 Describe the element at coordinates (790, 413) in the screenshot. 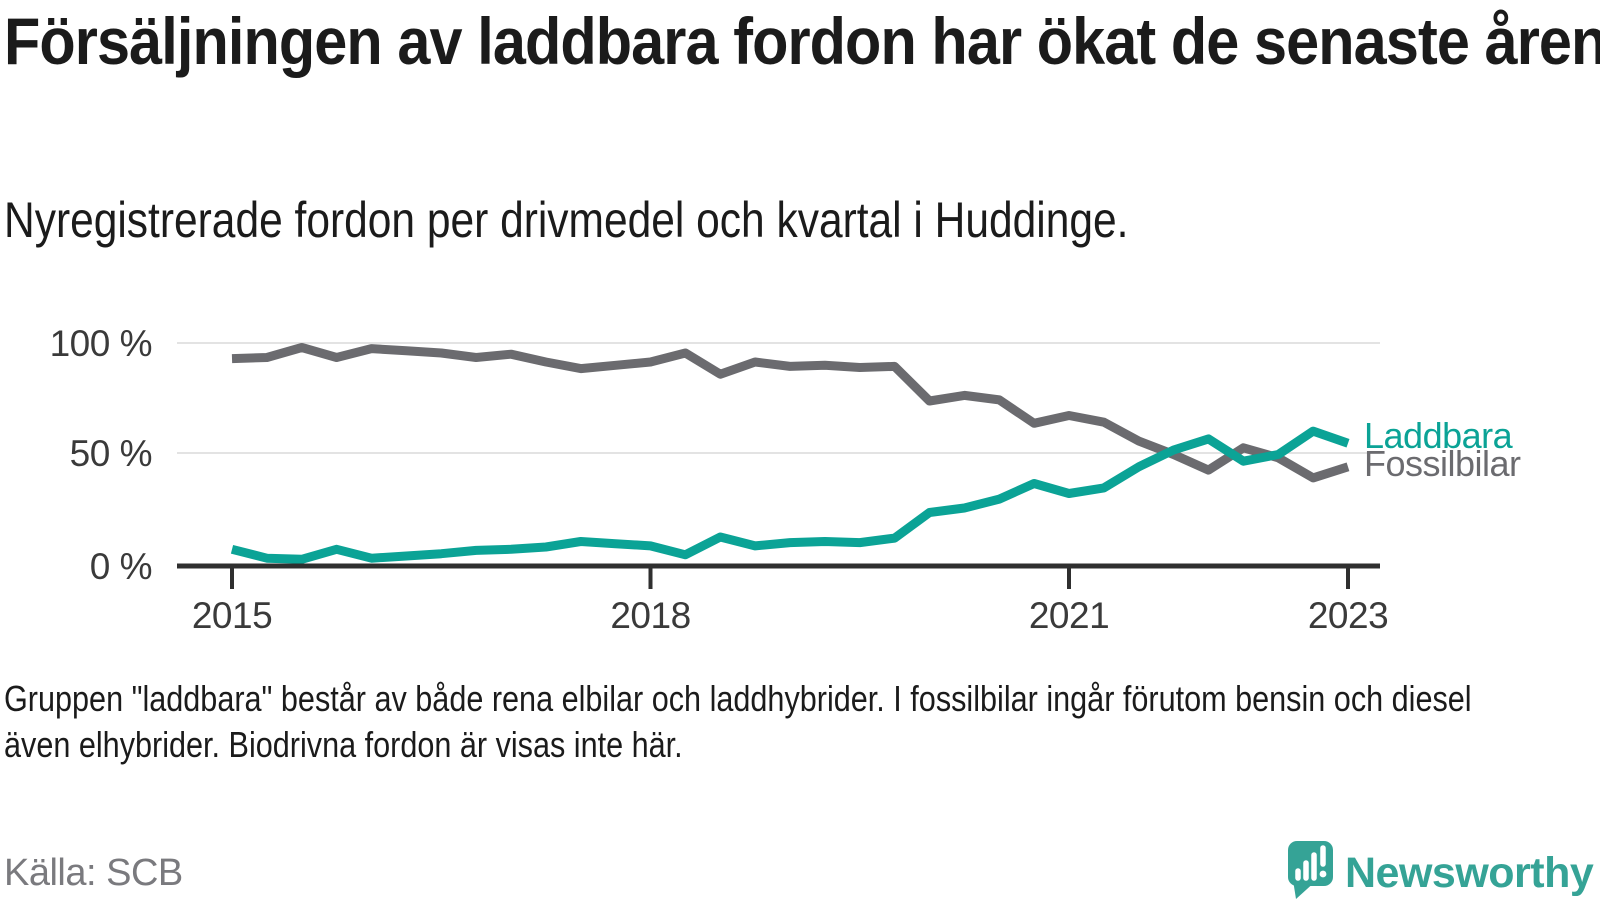

I see `fossilbilar-line` at that location.